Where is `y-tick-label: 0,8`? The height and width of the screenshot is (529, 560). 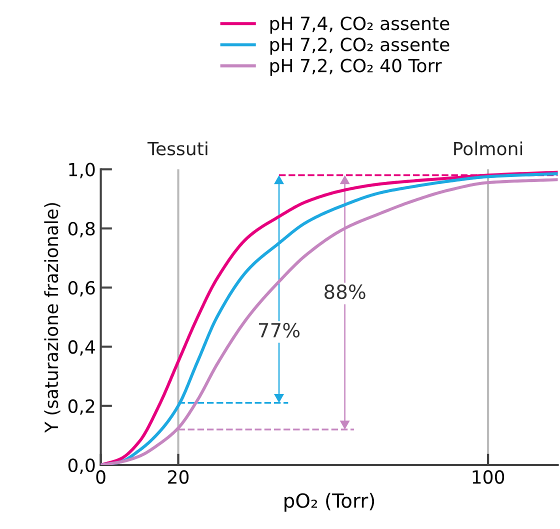
y-tick-label: 0,8 is located at coordinates (81, 230).